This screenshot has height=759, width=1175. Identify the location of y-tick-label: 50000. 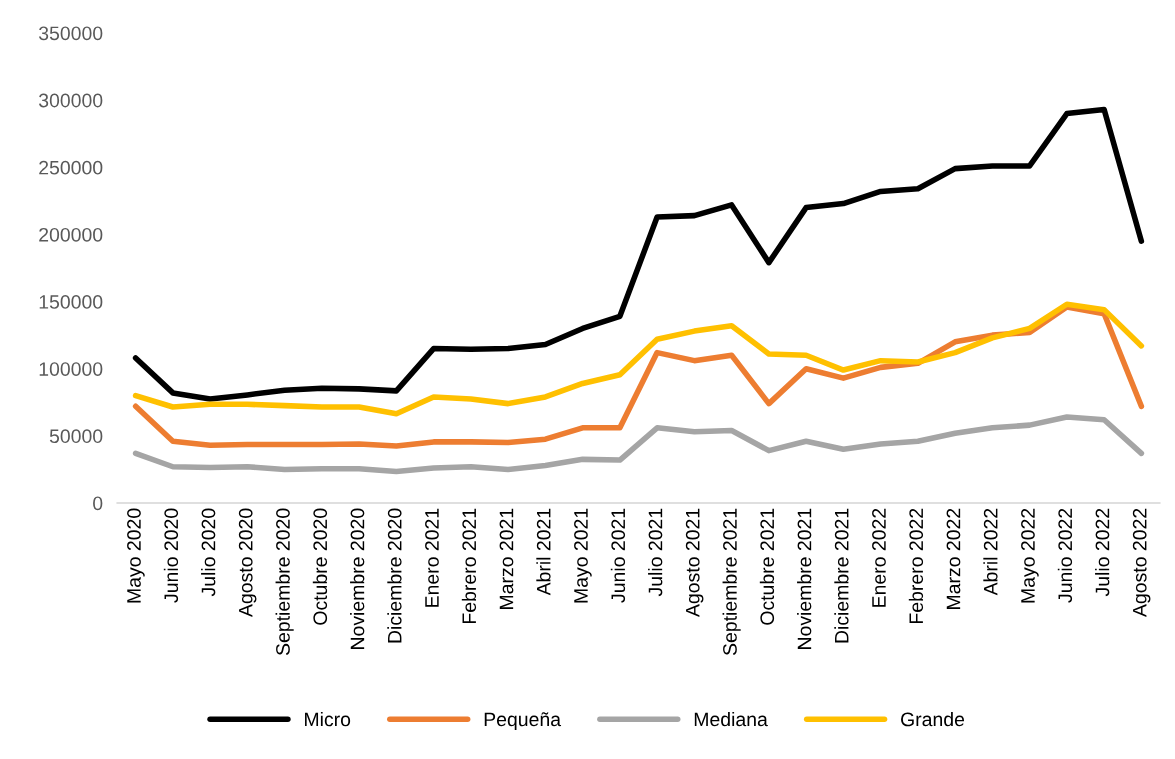
(76, 436).